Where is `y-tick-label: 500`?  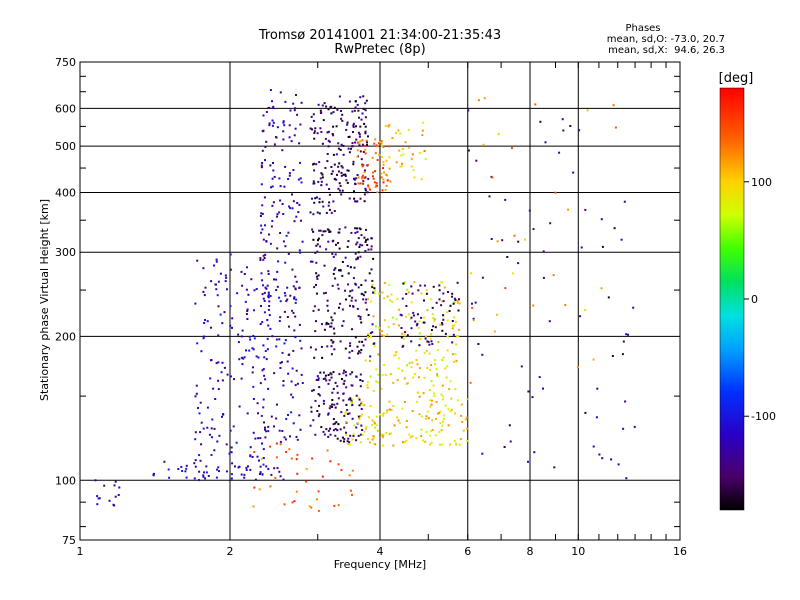
y-tick-label: 500 is located at coordinates (65, 146).